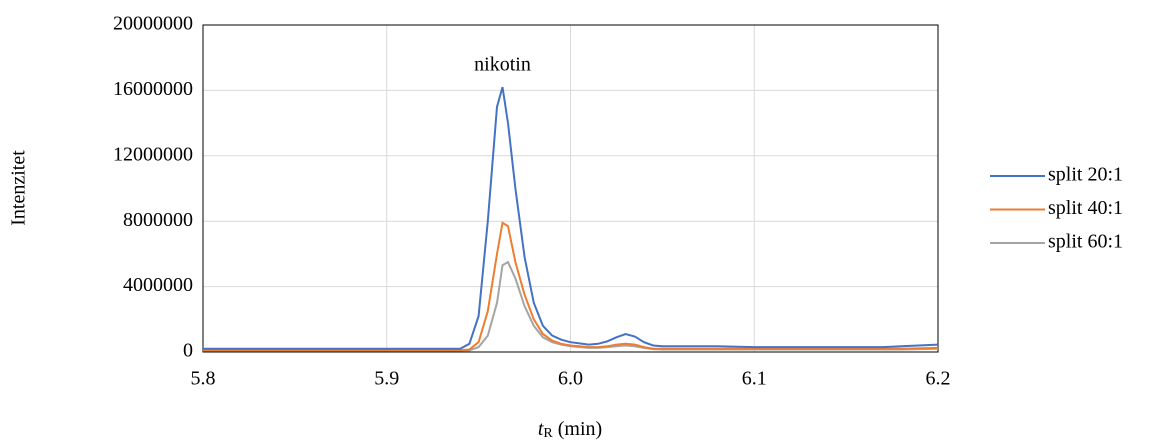 The height and width of the screenshot is (444, 1159). Describe the element at coordinates (938, 379) in the screenshot. I see `x-tick-label: 6.2` at that location.